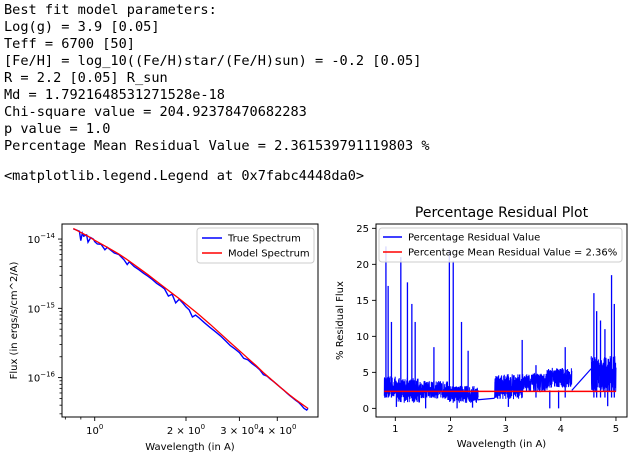  I want to click on y-tick-label: 5, so click(366, 373).